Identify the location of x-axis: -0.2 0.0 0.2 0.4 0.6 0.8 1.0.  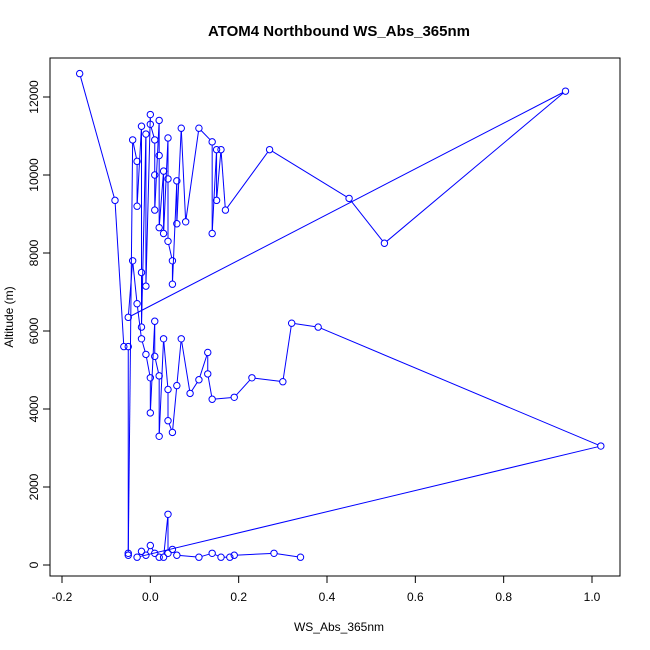
(326, 589).